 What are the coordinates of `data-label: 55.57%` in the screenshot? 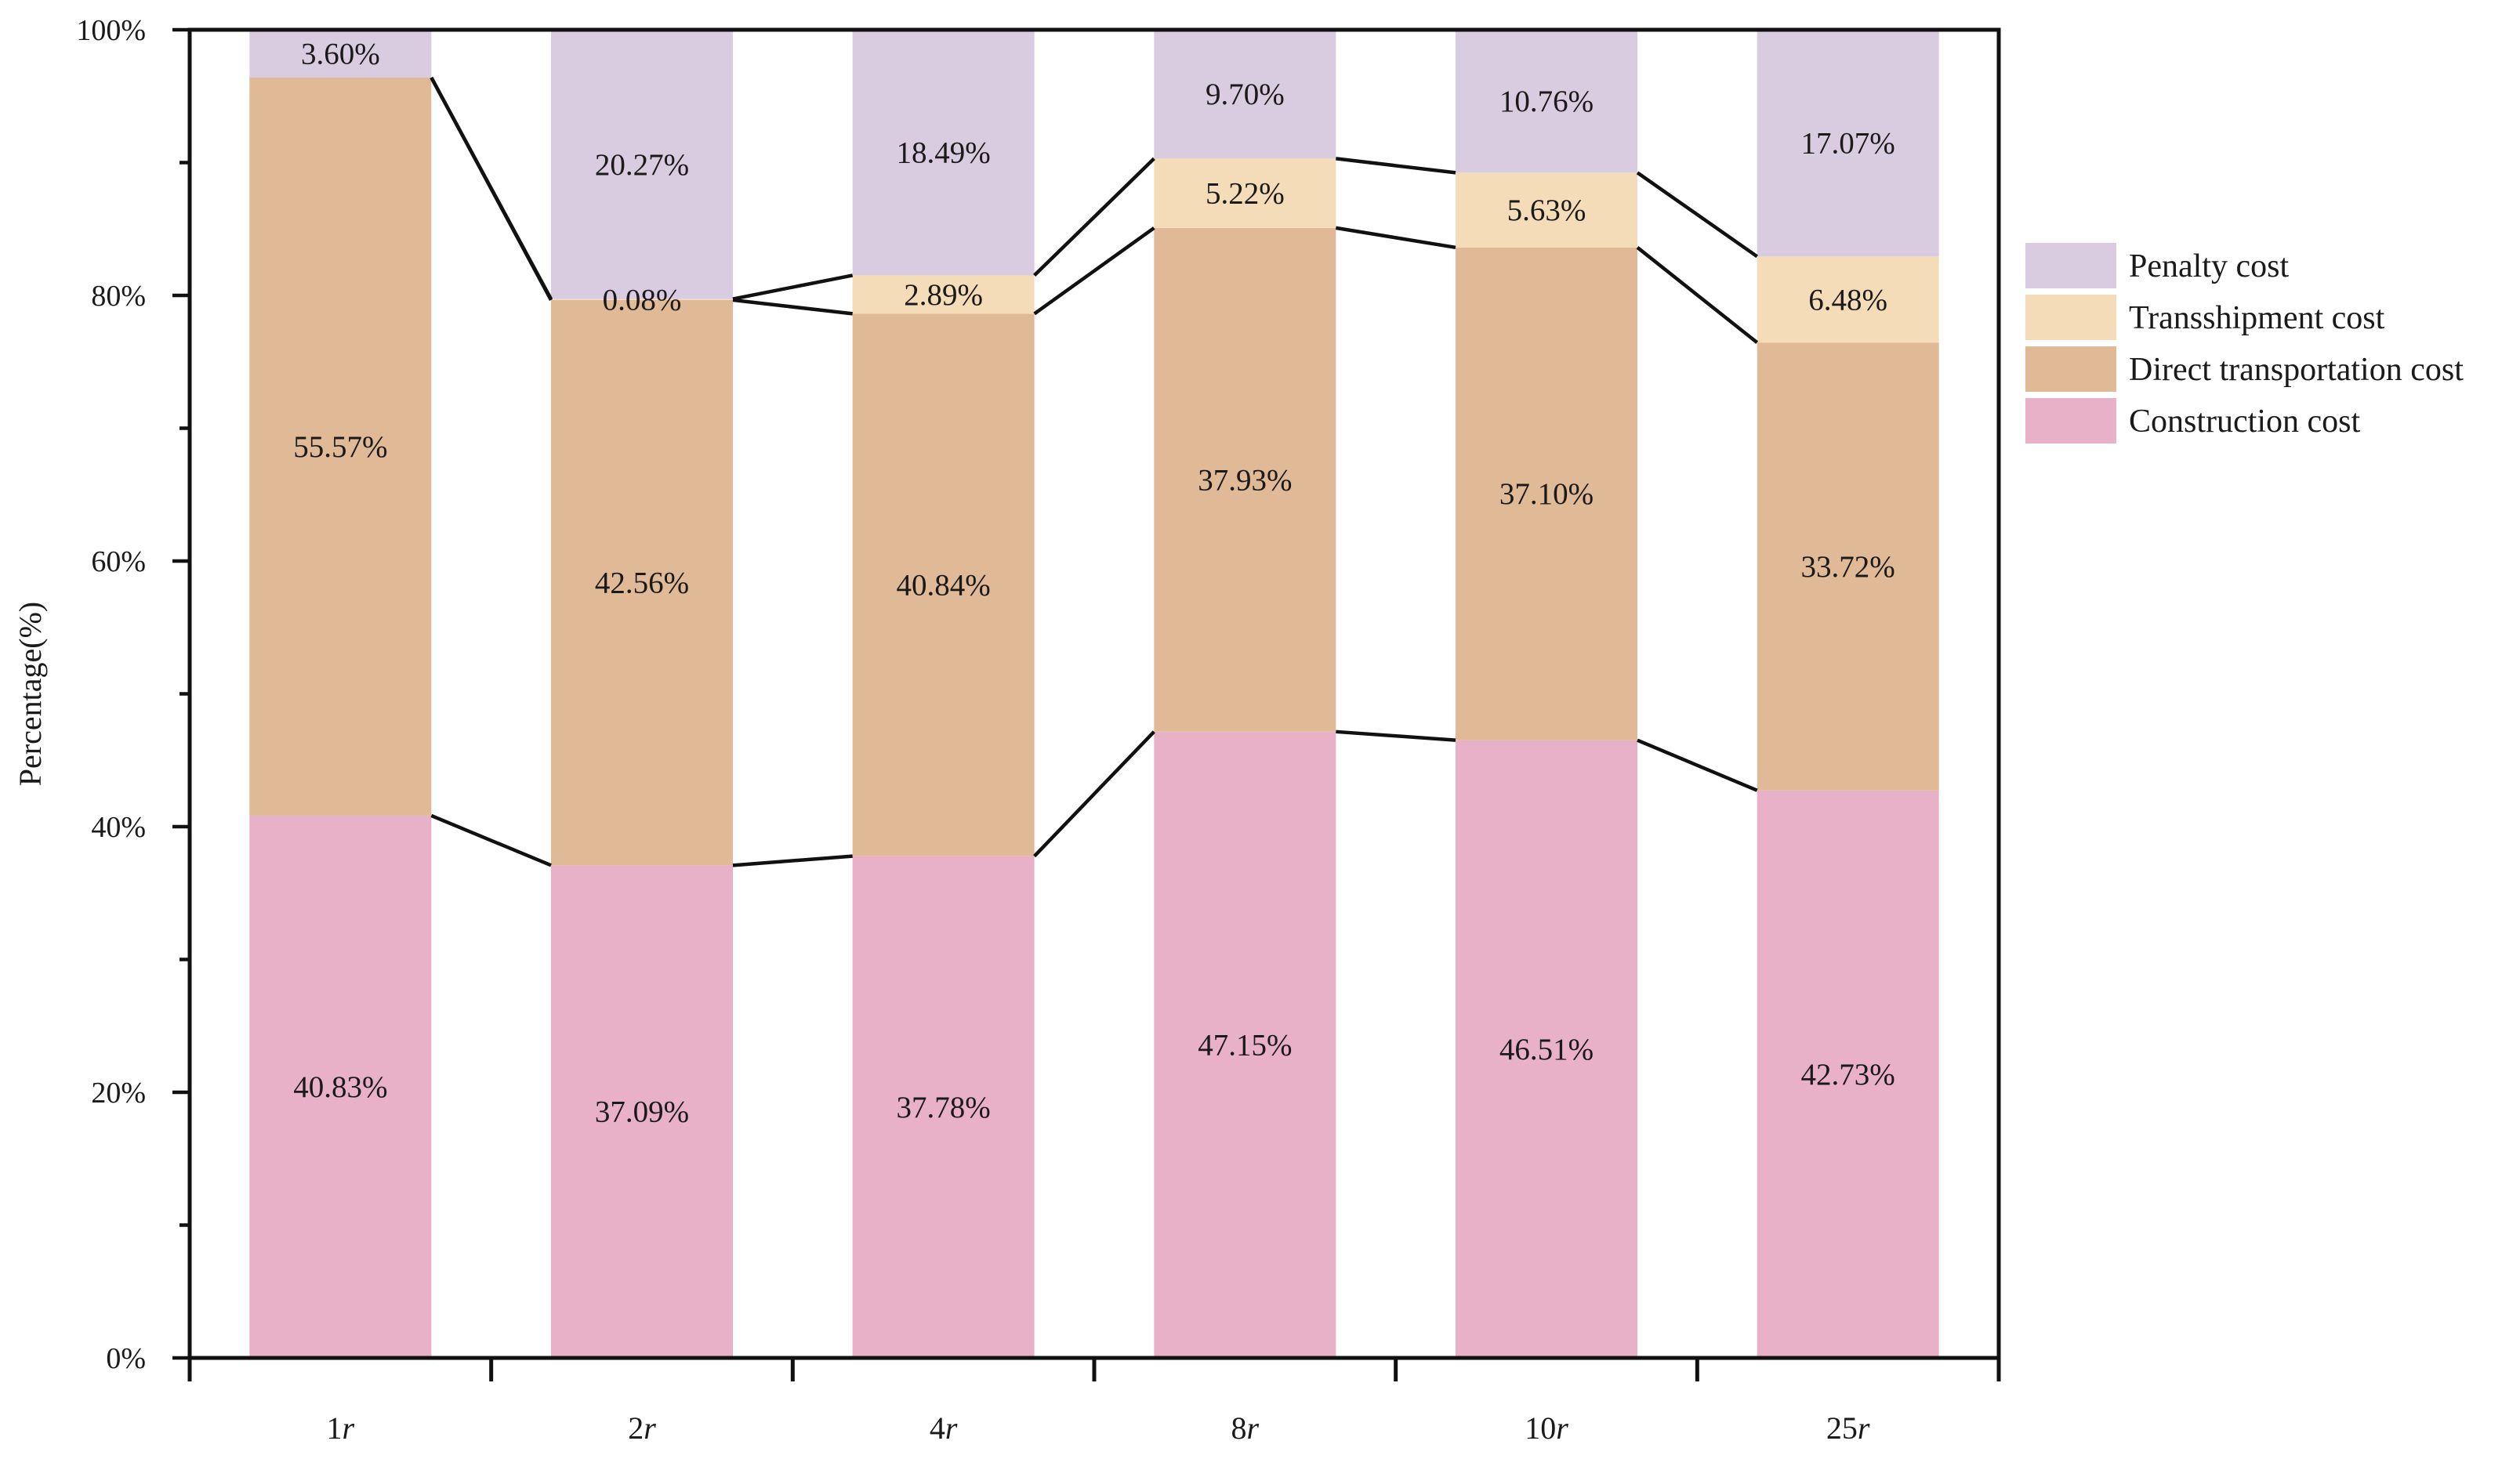 It's located at (340, 447).